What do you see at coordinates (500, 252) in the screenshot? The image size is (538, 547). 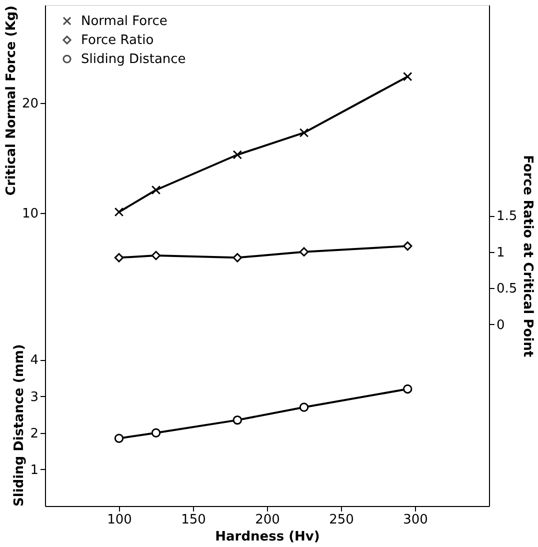 I see `y2-tick-label: 1` at bounding box center [500, 252].